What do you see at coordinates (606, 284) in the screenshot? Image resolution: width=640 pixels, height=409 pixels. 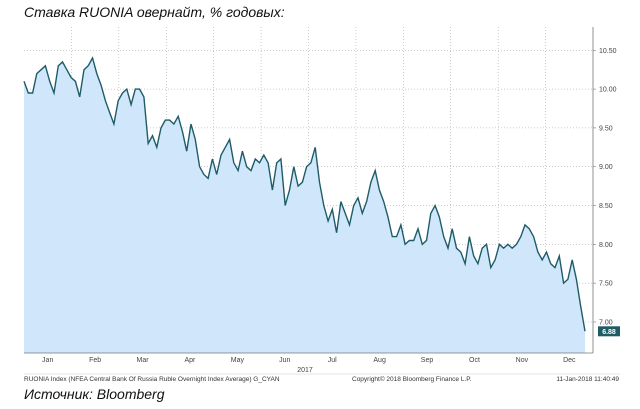 I see `y-tick-label: 7.50` at bounding box center [606, 284].